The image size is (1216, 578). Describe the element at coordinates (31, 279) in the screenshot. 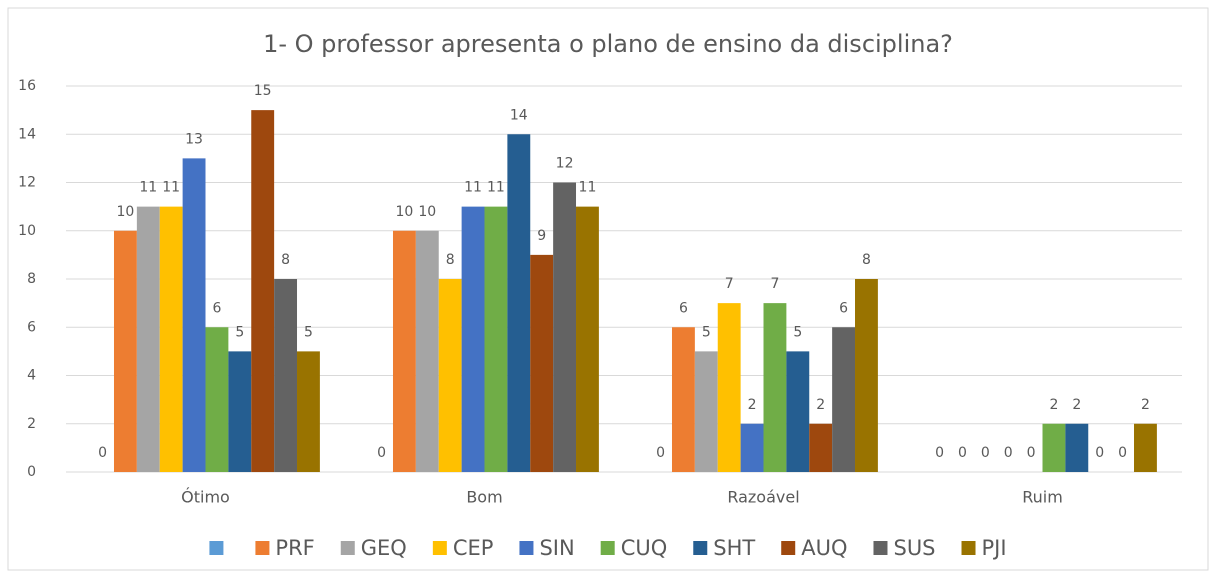

I see `y-tick-label: 8` at that location.